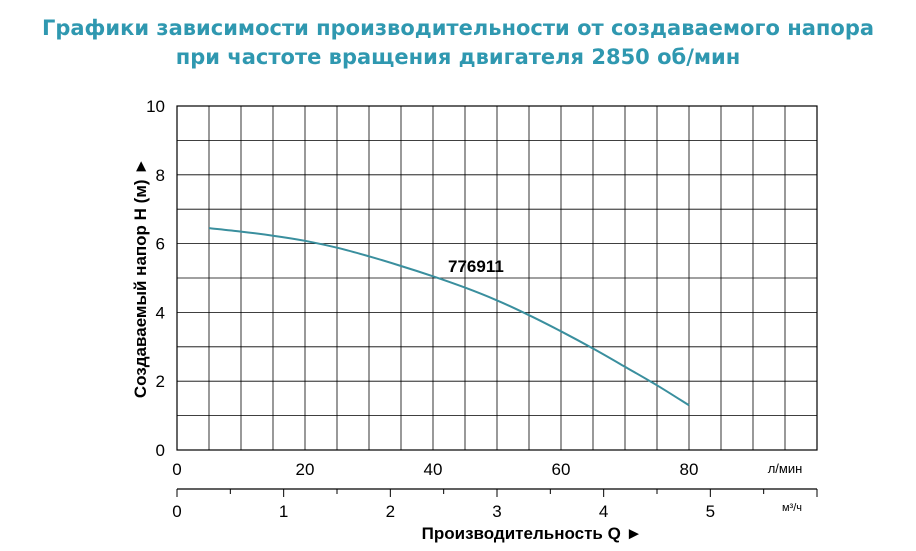 Image resolution: width=916 pixels, height=551 pixels. I want to click on y-tick-label: 6, so click(160, 244).